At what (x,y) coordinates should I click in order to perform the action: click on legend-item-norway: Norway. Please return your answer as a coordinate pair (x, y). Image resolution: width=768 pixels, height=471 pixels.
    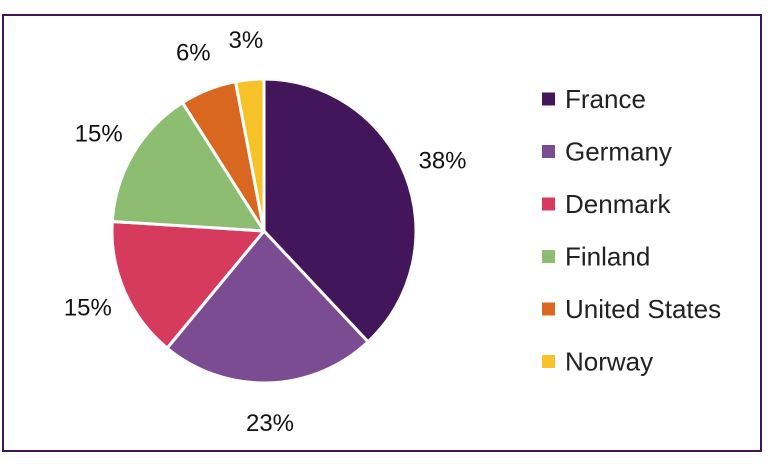
    Looking at the image, I should click on (597, 362).